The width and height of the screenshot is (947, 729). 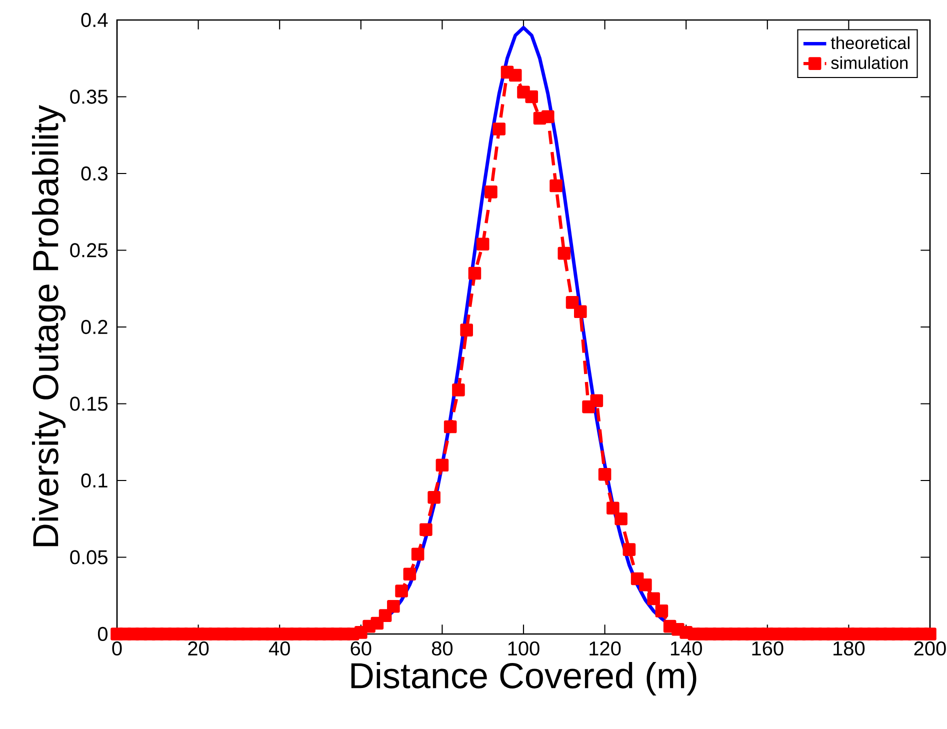 I want to click on x-axis-title: Distance Covered (m), so click(x=523, y=679).